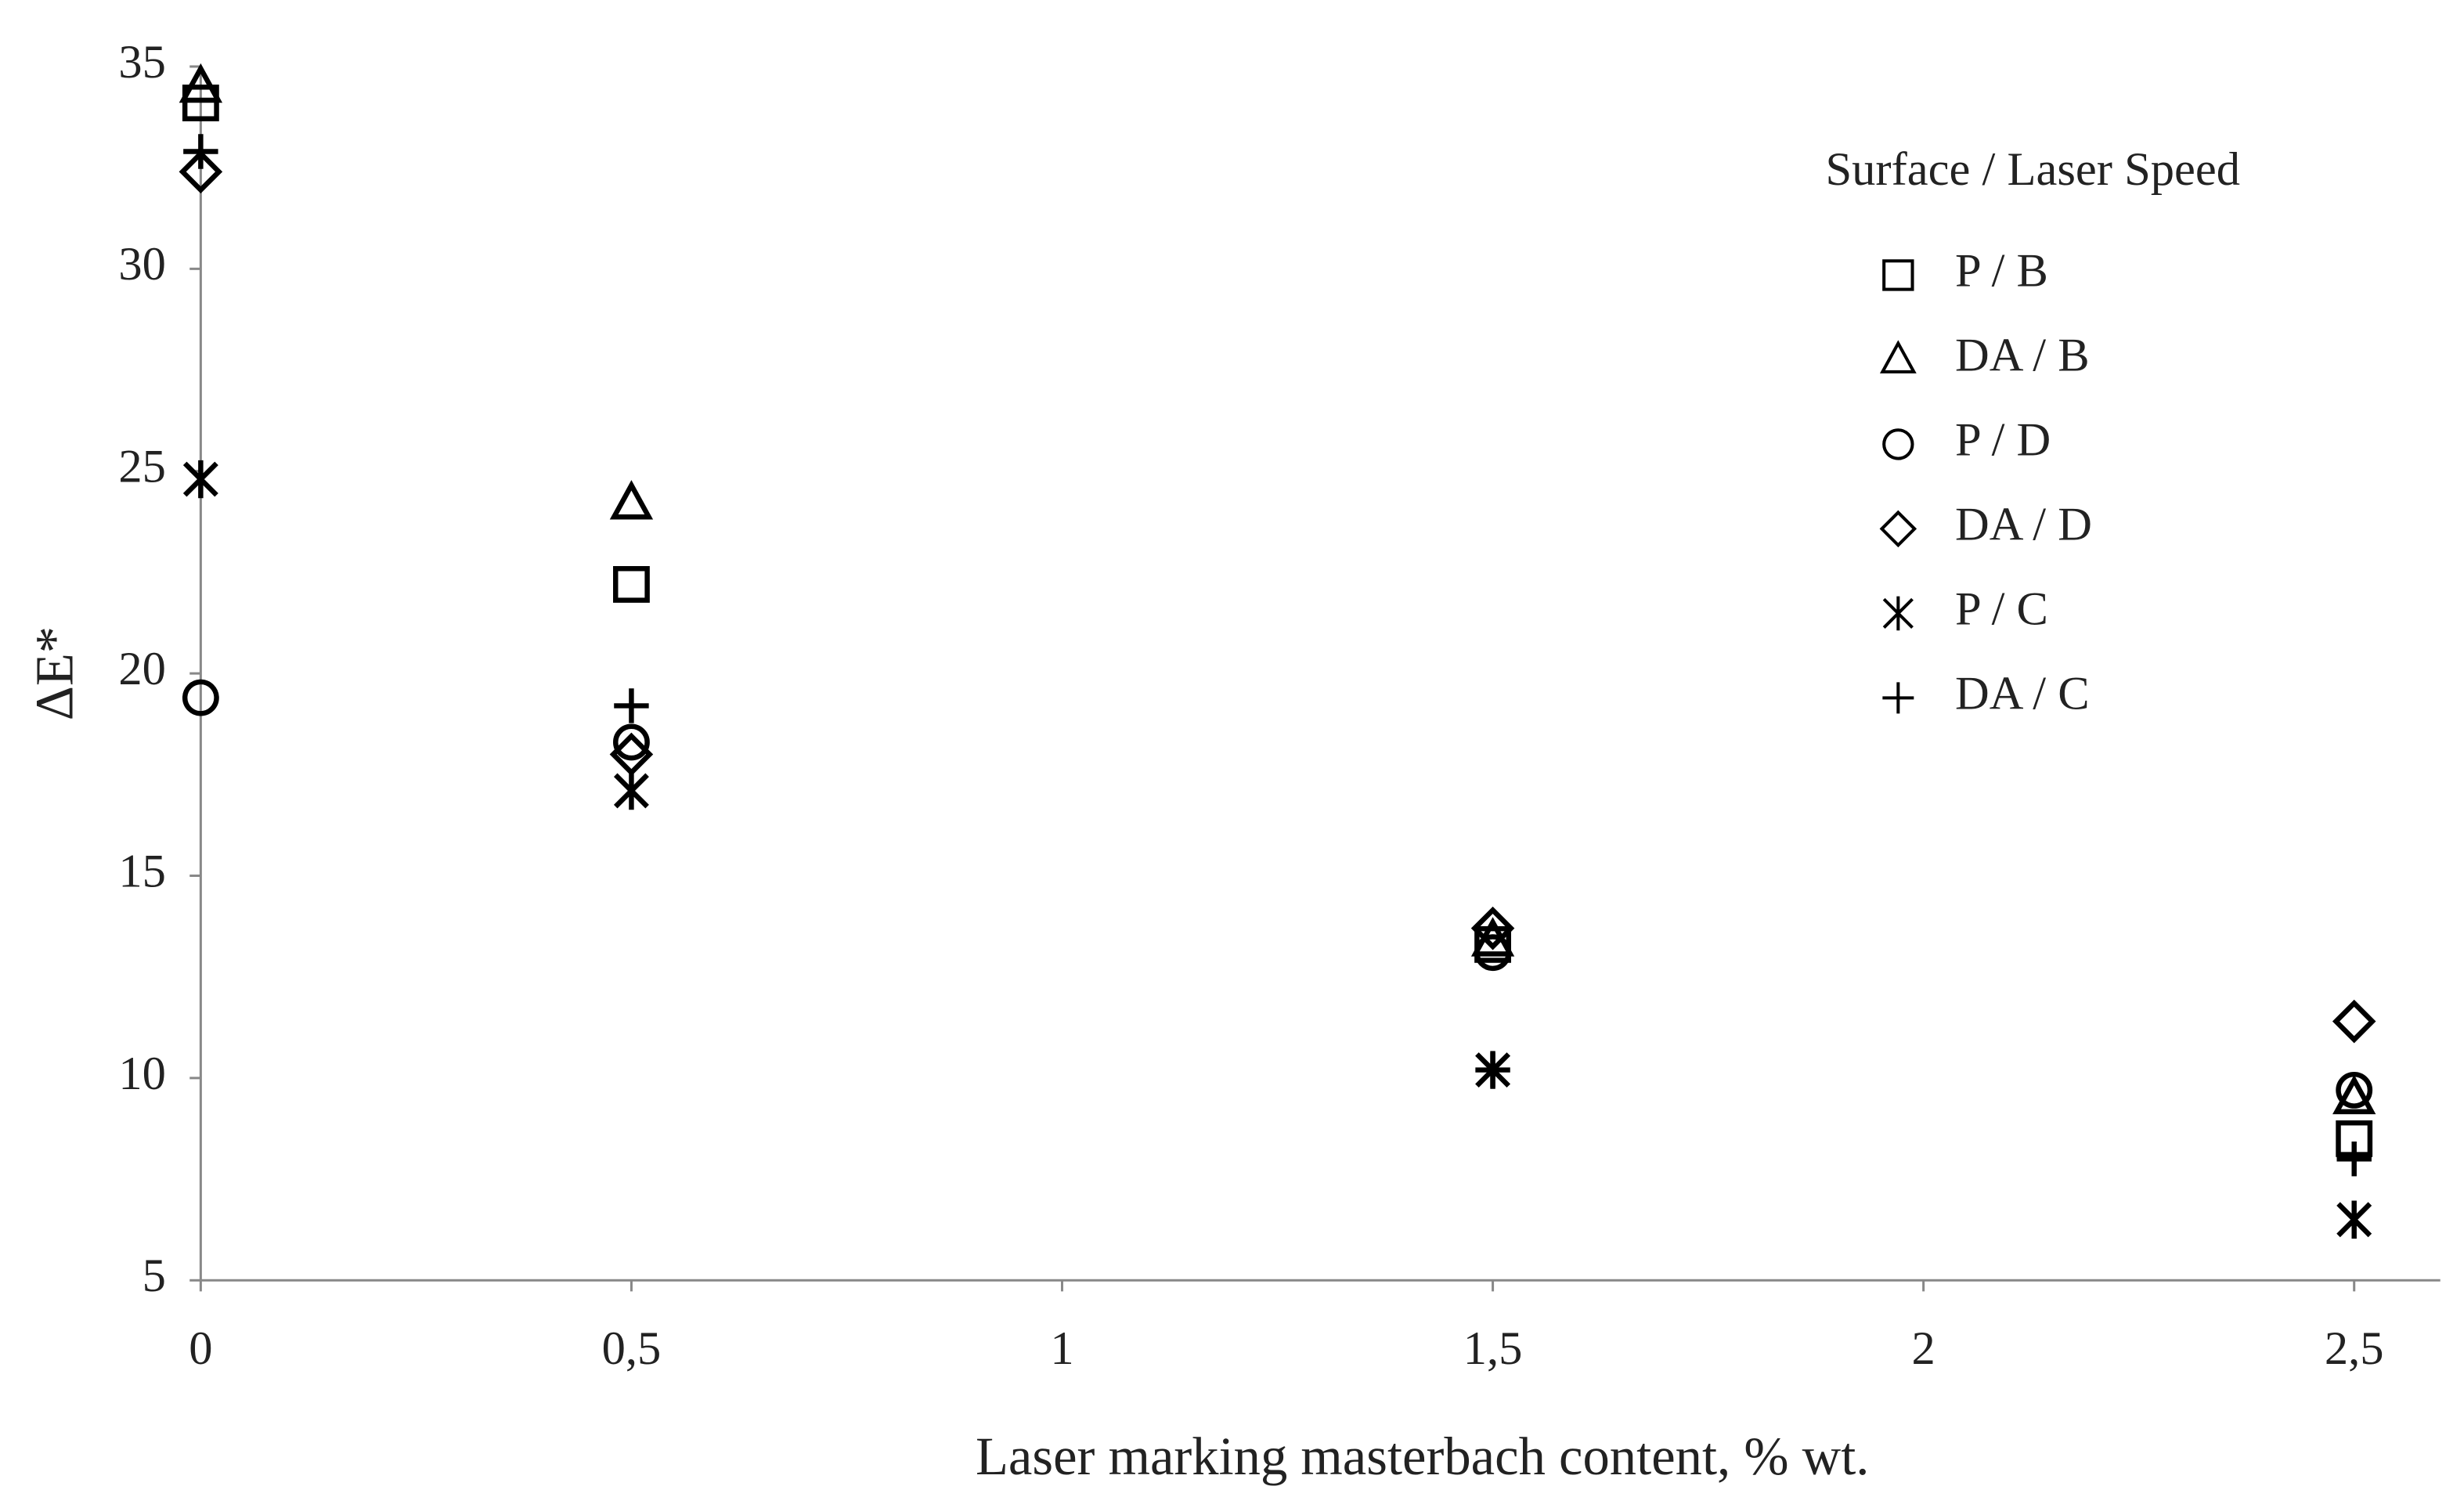 This screenshot has width=2464, height=1497. What do you see at coordinates (1062, 1348) in the screenshot?
I see `x-tick-label: 1` at bounding box center [1062, 1348].